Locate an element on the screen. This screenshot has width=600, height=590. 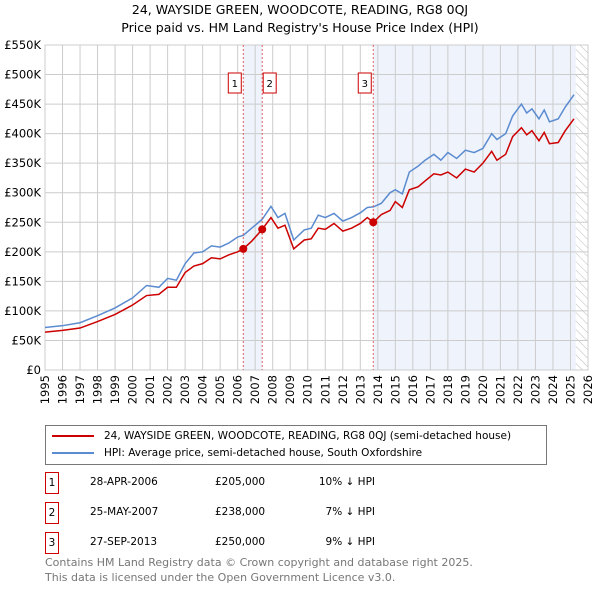
y-tick-label: £0 is located at coordinates (33, 370).